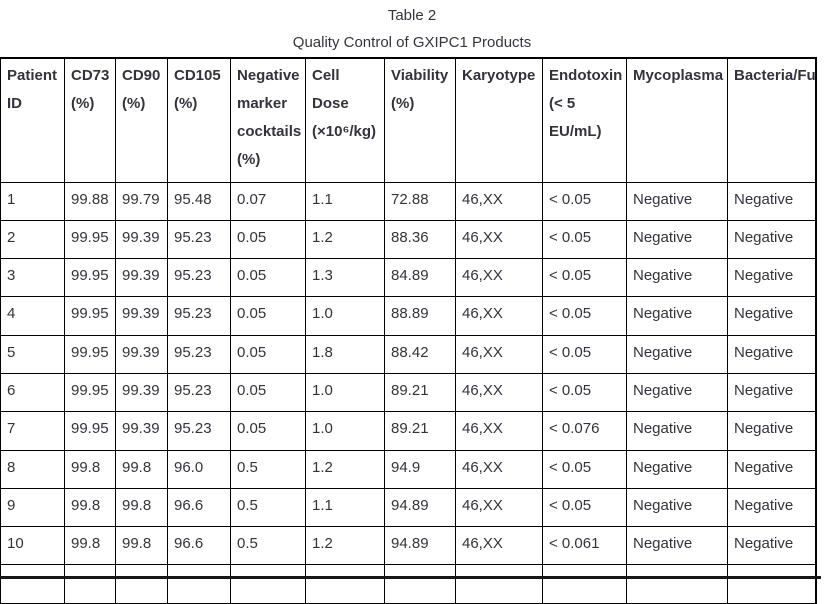 This screenshot has height=604, width=824. I want to click on column-header-karyotype: Karyotype, so click(499, 120).